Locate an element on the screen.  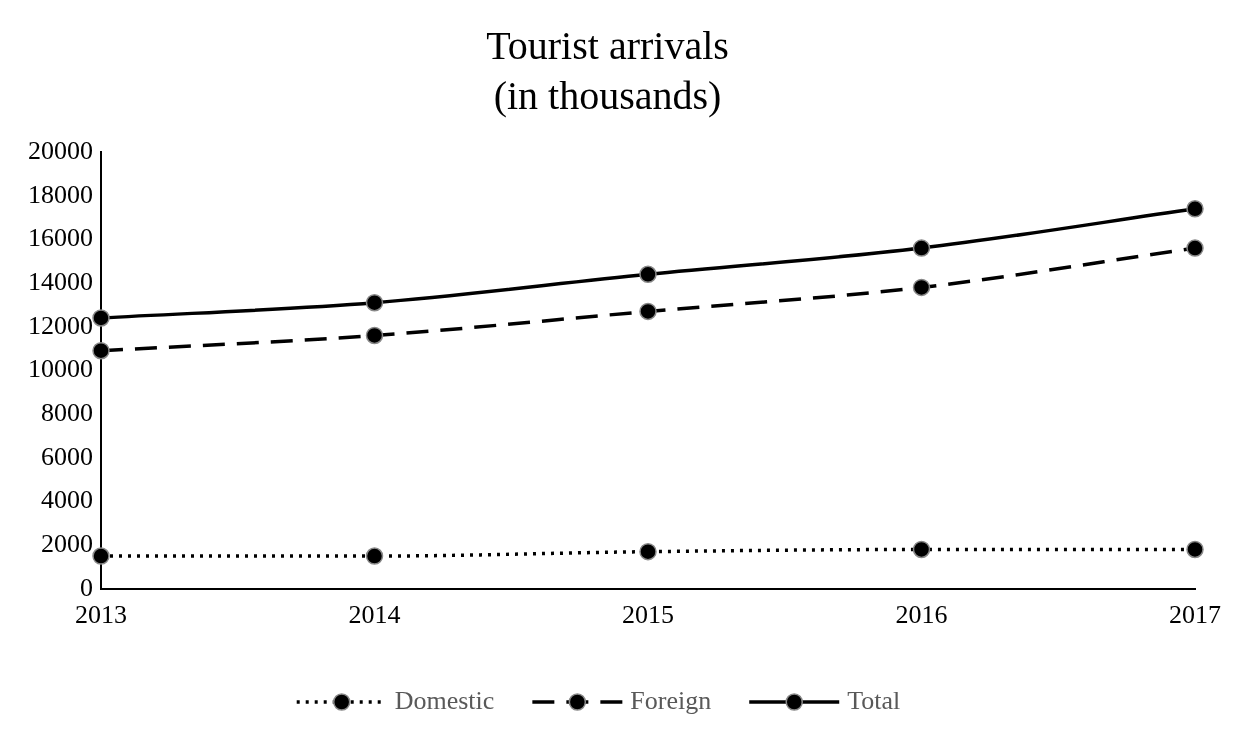
y-tick-label: 12000 is located at coordinates (60, 325).